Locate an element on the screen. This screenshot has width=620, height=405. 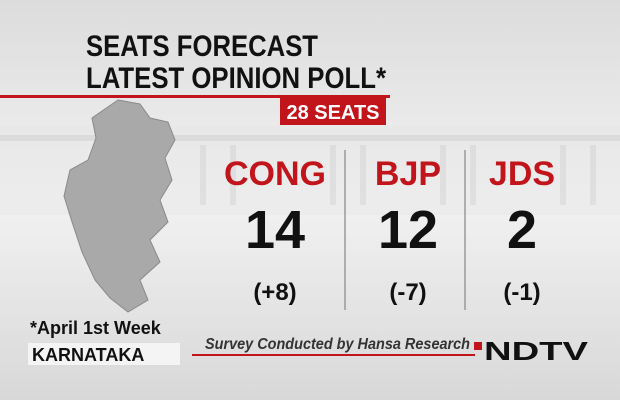
party-name: JDS is located at coordinates (522, 174).